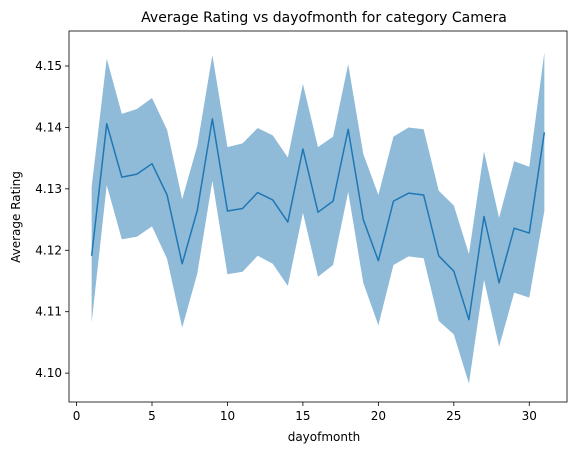 This screenshot has width=579, height=453. I want to click on x-tick-label: 10, so click(227, 416).